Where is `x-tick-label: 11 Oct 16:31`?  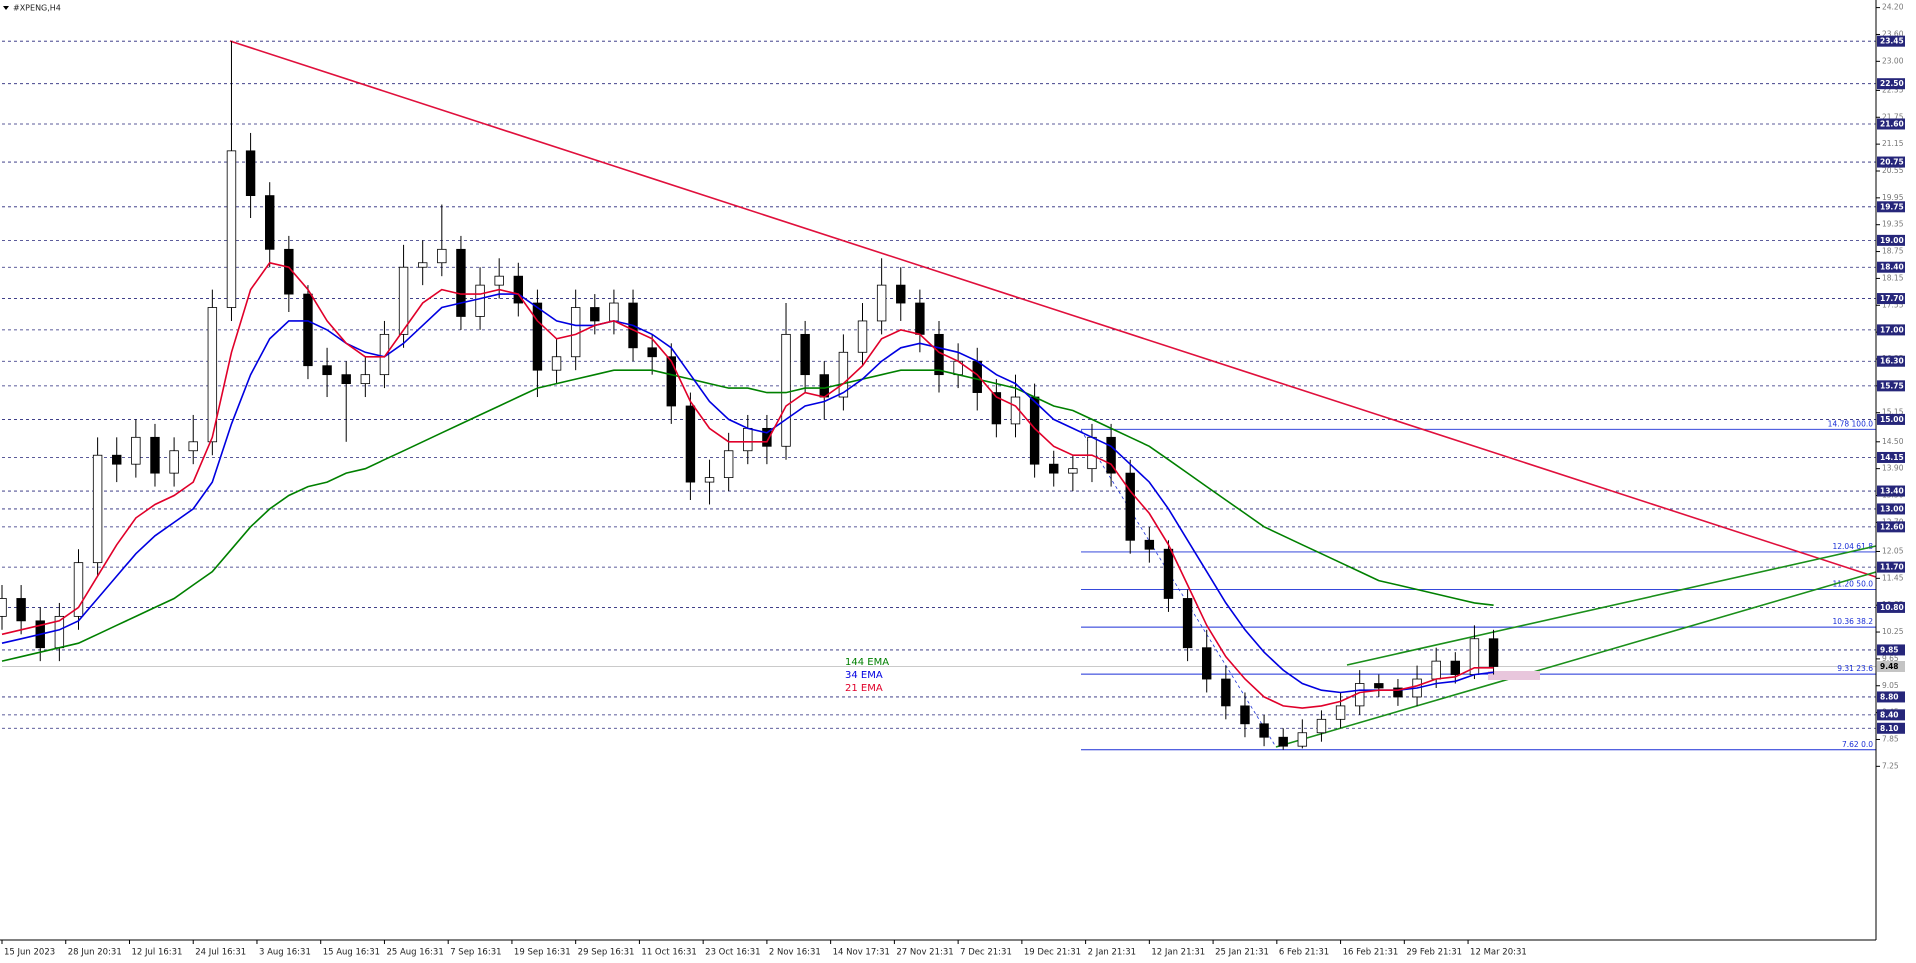 x-tick-label: 11 Oct 16:31 is located at coordinates (668, 953).